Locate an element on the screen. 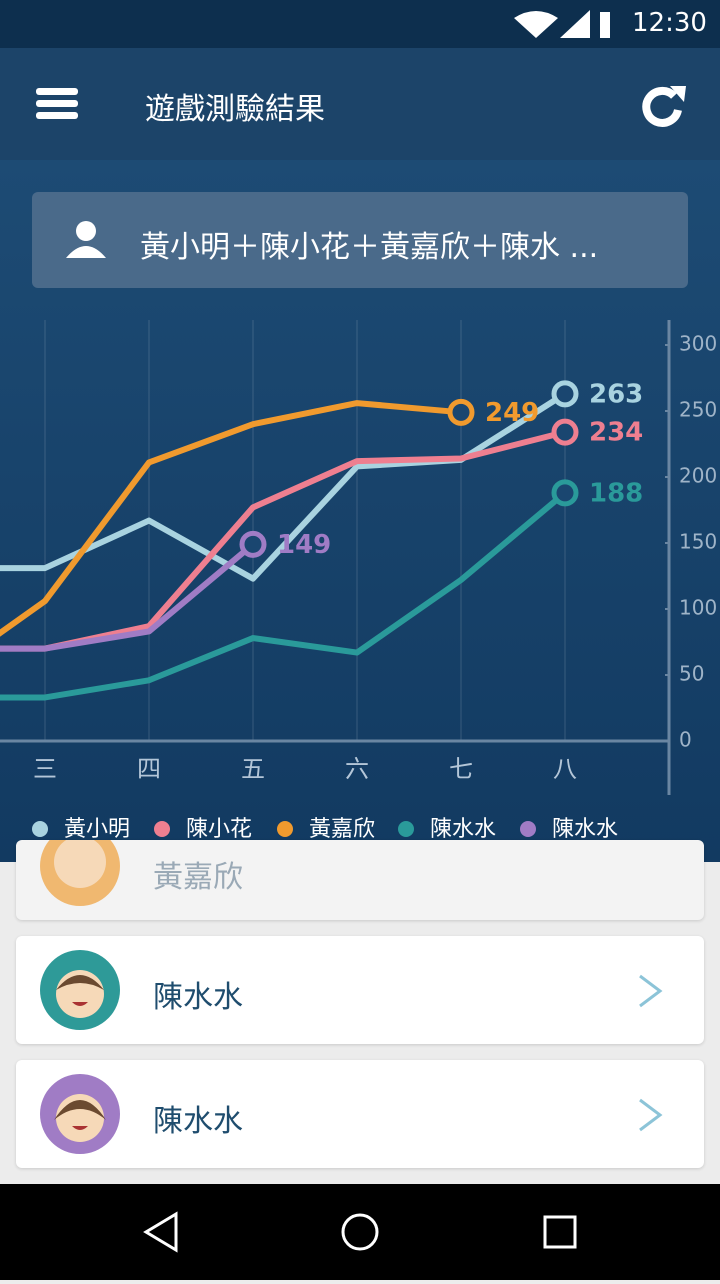 This screenshot has height=1284, width=720. legend-label: 陳小花 is located at coordinates (219, 829).